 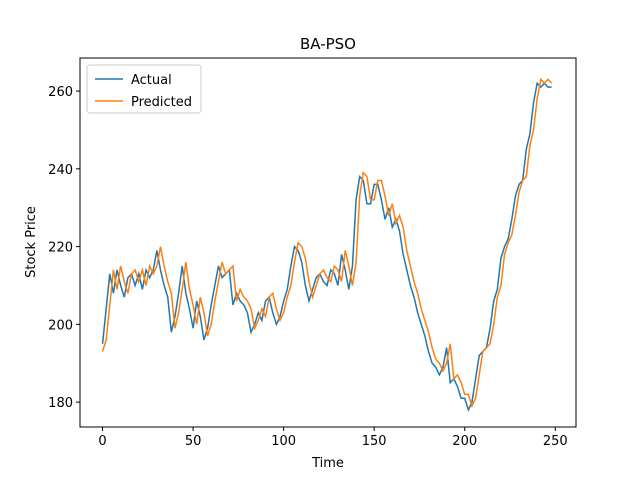 What do you see at coordinates (31, 242) in the screenshot?
I see `y-axis-label: Stock Price` at bounding box center [31, 242].